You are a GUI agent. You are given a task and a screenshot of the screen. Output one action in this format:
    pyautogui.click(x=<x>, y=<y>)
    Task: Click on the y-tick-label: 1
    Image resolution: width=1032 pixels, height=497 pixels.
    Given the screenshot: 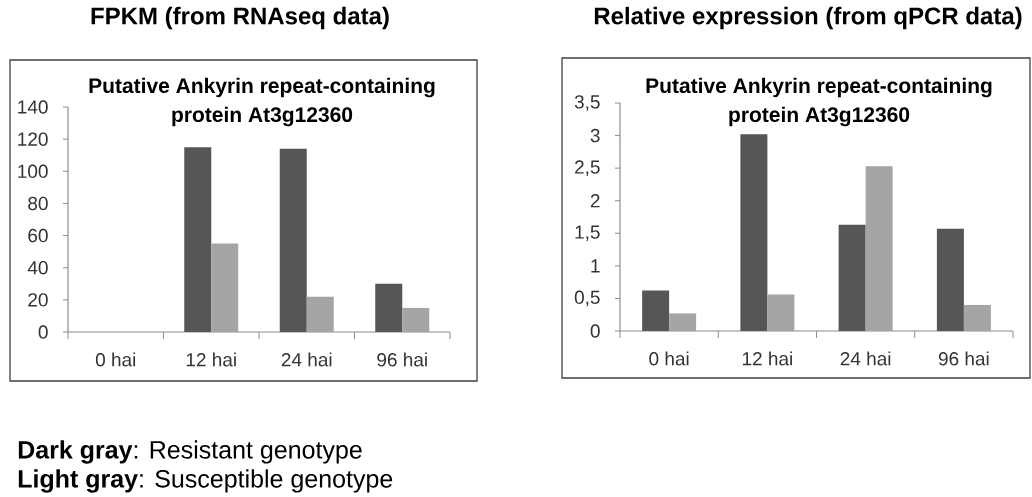 What is the action you would take?
    pyautogui.click(x=595, y=266)
    